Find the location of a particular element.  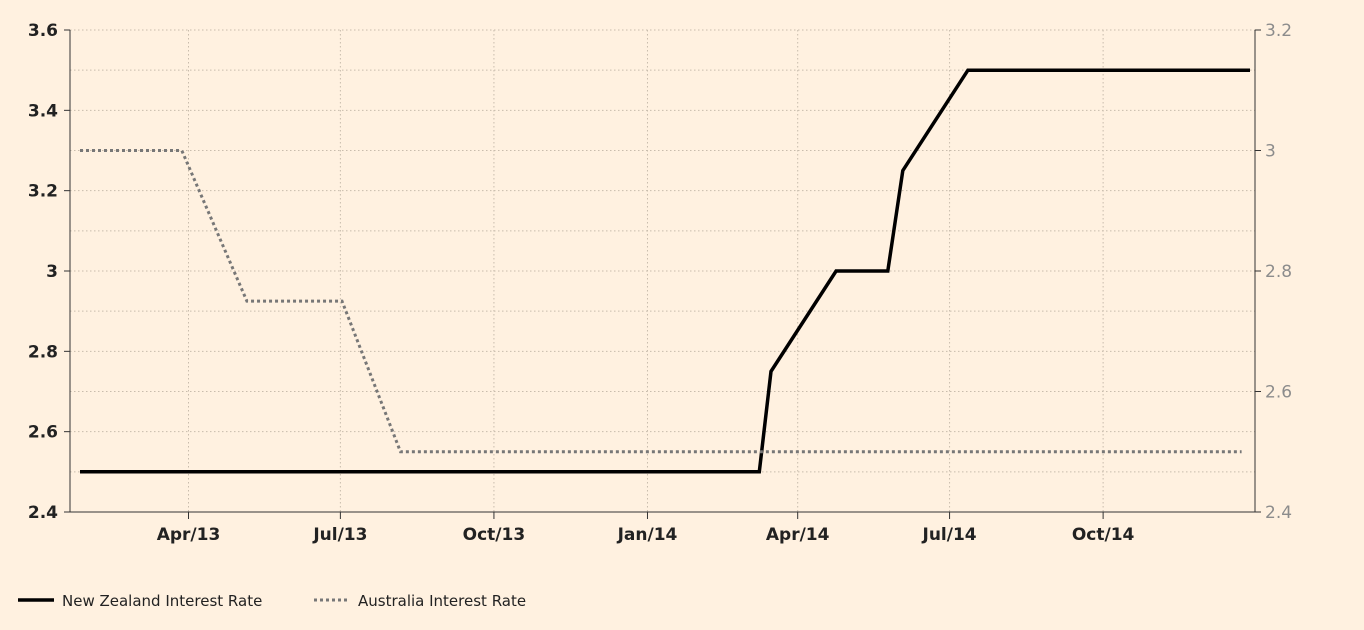

right-y-tick-label: 2.8 is located at coordinates (1278, 272).